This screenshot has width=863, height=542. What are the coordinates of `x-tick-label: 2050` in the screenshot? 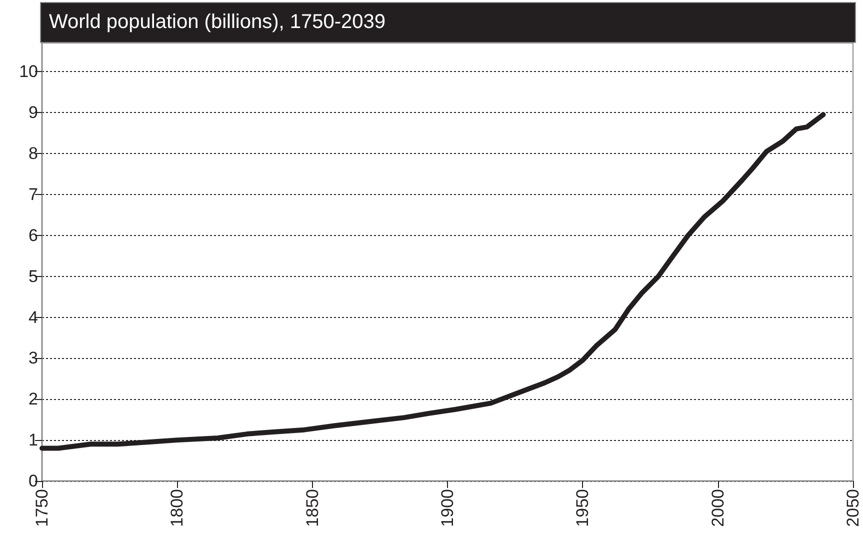 It's located at (853, 508).